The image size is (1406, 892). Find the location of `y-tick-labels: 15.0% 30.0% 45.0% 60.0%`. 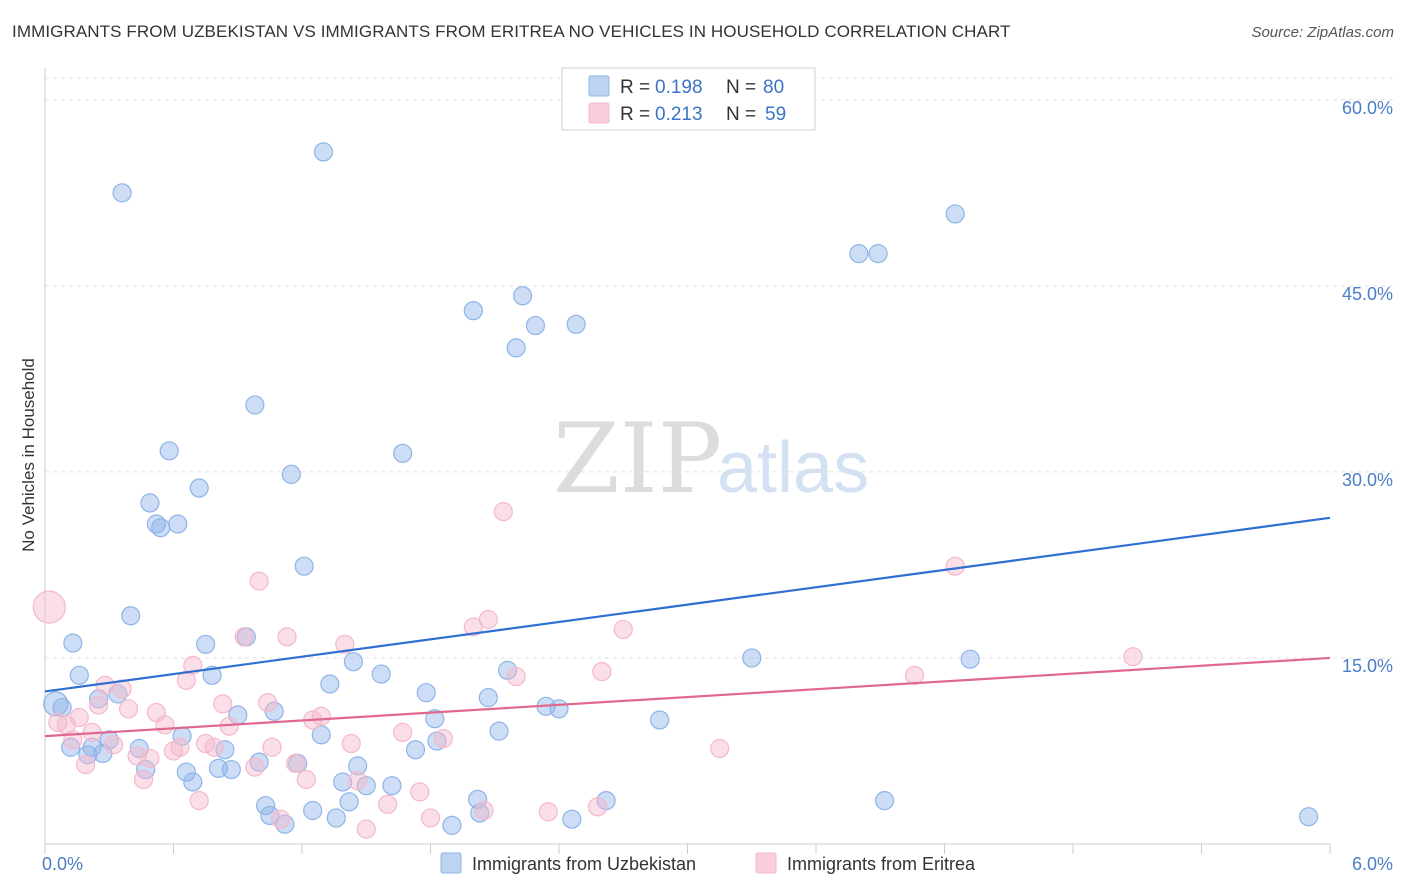

y-tick-labels: 15.0% 30.0% 45.0% 60.0% is located at coordinates (1367, 387).